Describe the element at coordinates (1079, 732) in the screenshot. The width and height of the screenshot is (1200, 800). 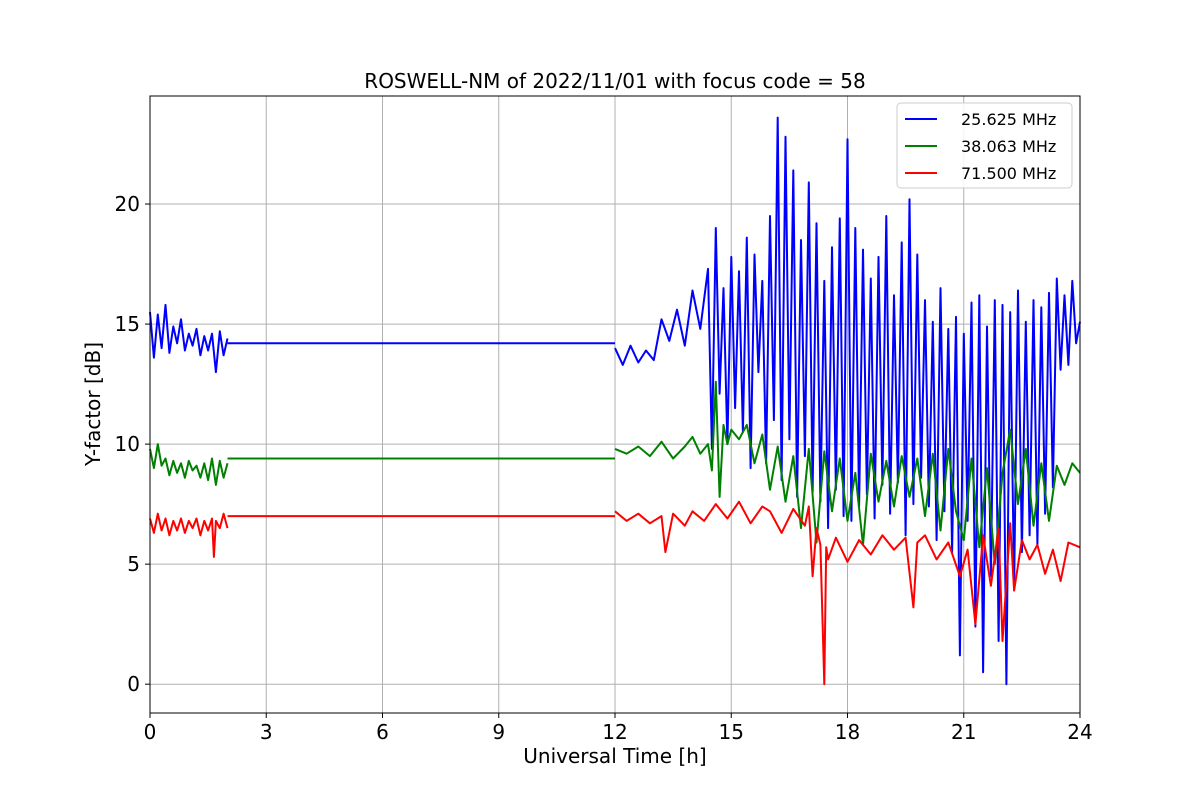
I see `x-tick-label: 24` at that location.